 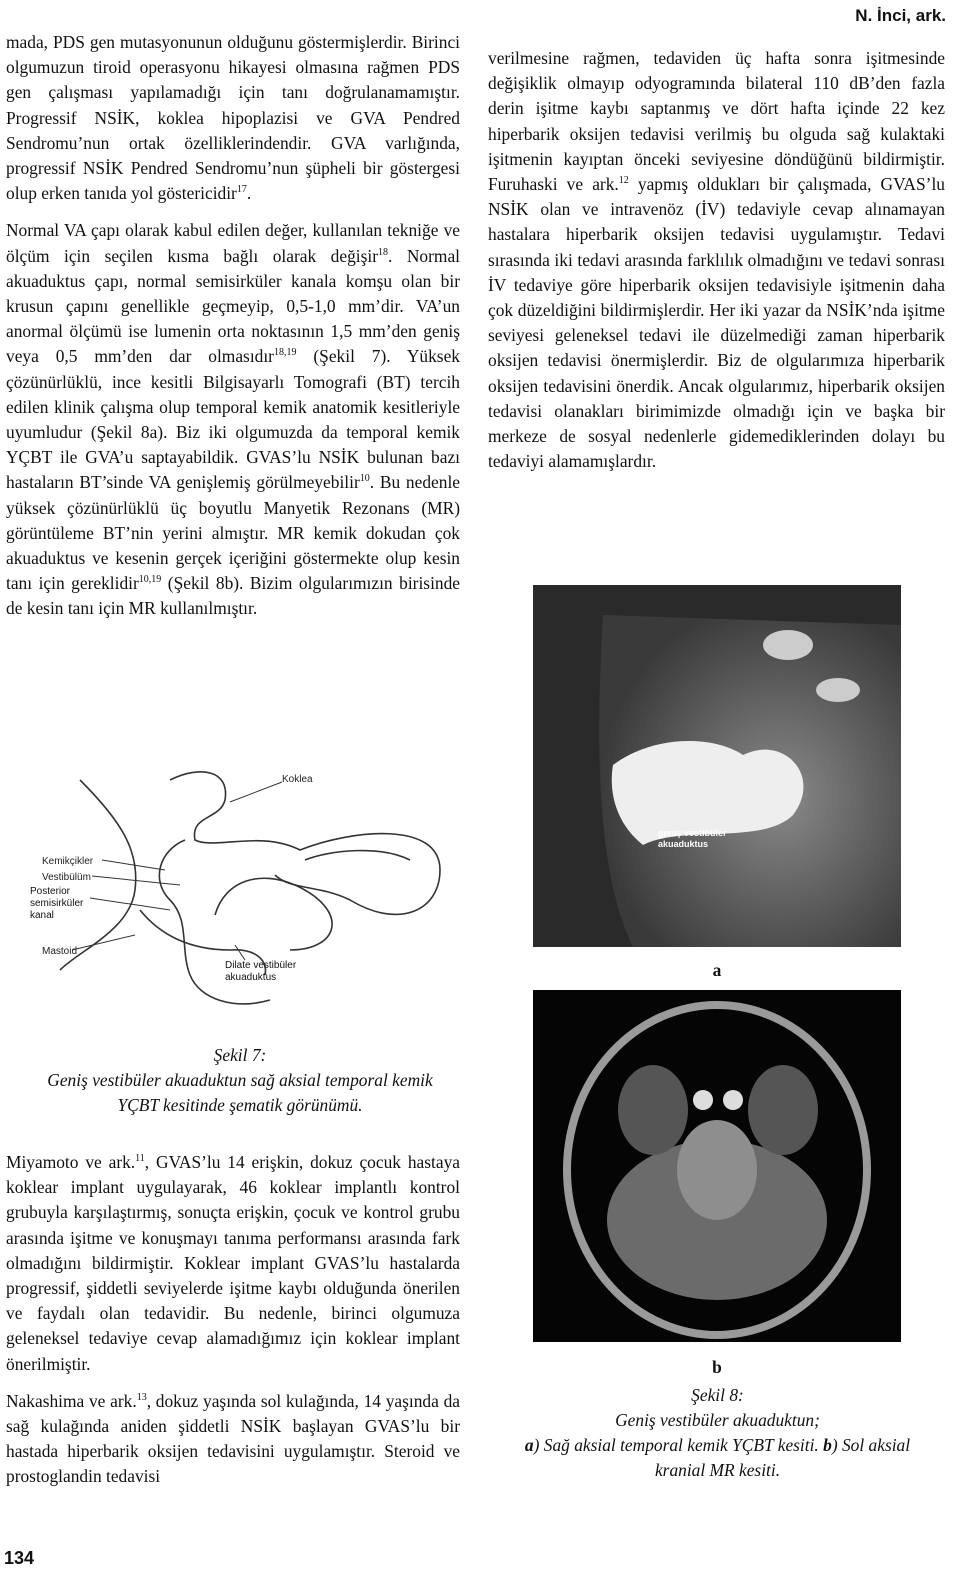 What do you see at coordinates (717, 1420) in the screenshot?
I see `caption-text: Geniş vestibüler akuaduktun;` at bounding box center [717, 1420].